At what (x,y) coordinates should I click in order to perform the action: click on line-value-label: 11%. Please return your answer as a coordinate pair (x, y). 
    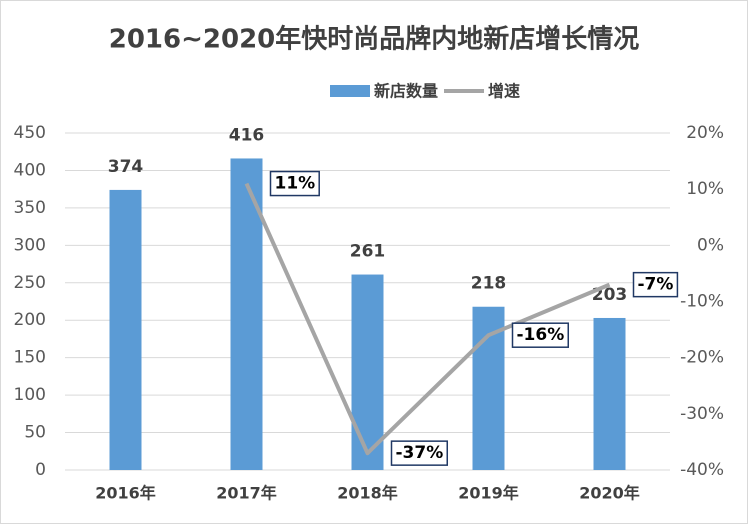
    Looking at the image, I should click on (294, 183).